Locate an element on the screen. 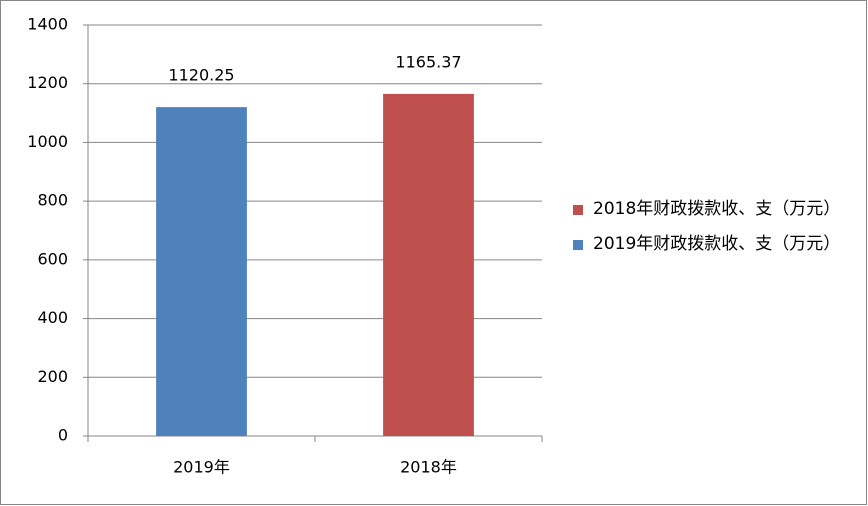  legend-item: 2018年财政拨款收、支（万元） is located at coordinates (707, 209).